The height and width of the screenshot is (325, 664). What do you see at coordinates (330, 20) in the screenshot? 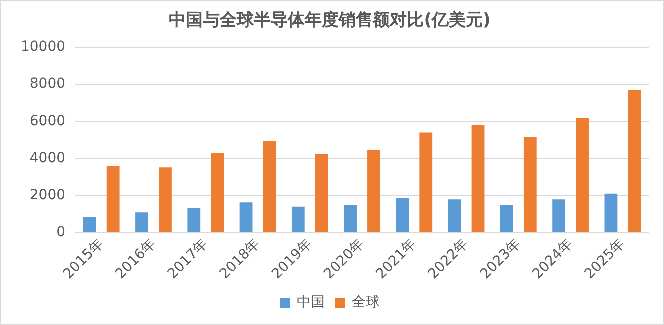
I see `chart-title: 中国与全球半导体年度销售额对比(亿美元)` at bounding box center [330, 20].